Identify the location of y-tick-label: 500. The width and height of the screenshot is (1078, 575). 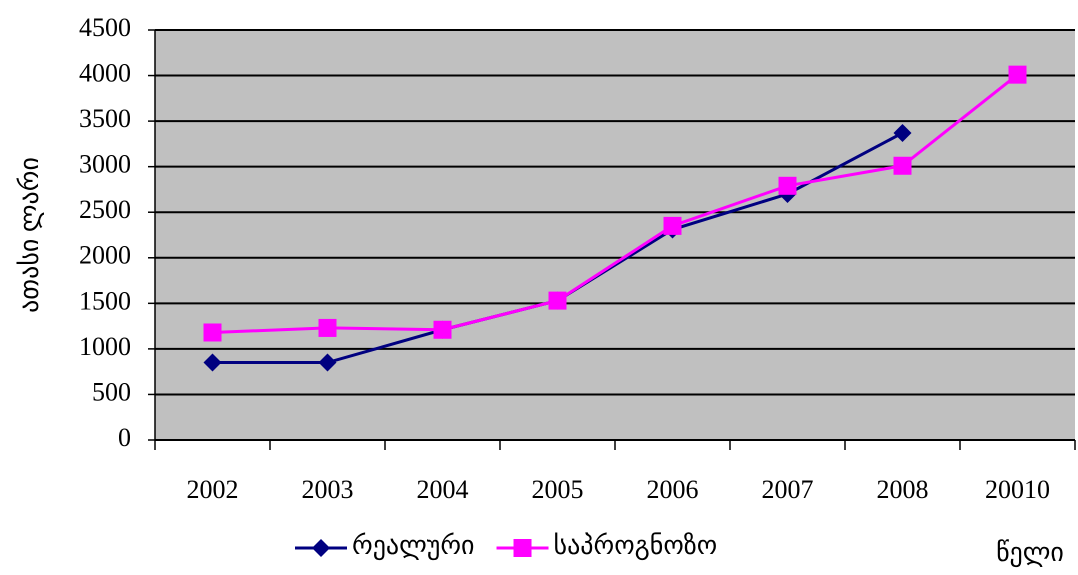
(111, 391).